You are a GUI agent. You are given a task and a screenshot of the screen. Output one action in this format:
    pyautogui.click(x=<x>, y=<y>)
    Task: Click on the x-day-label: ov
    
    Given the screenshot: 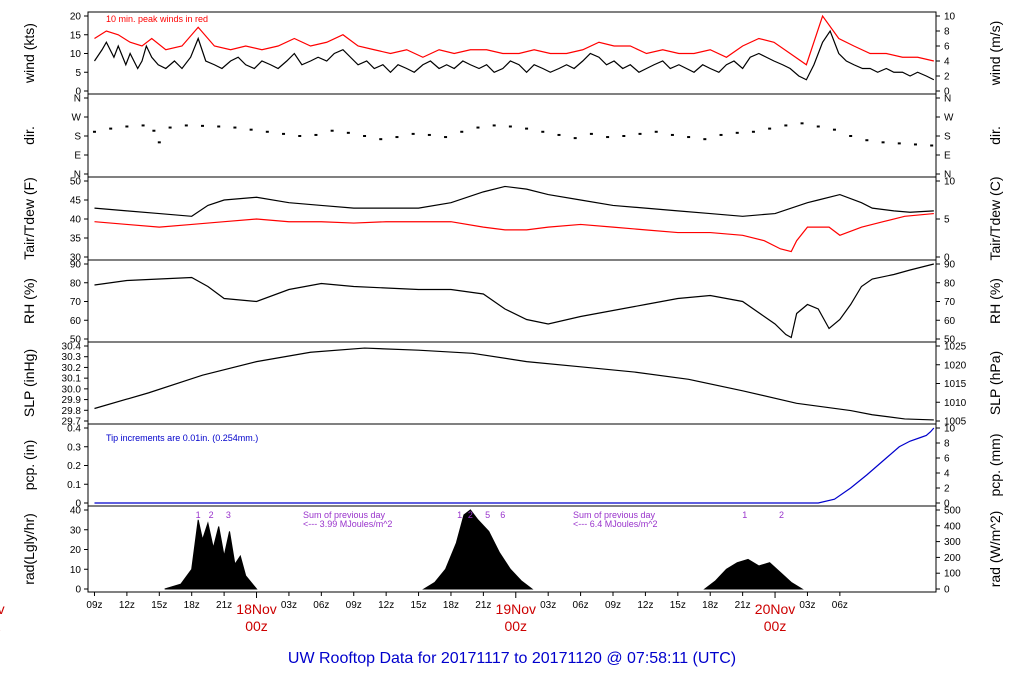 What is the action you would take?
    pyautogui.click(x=2, y=609)
    